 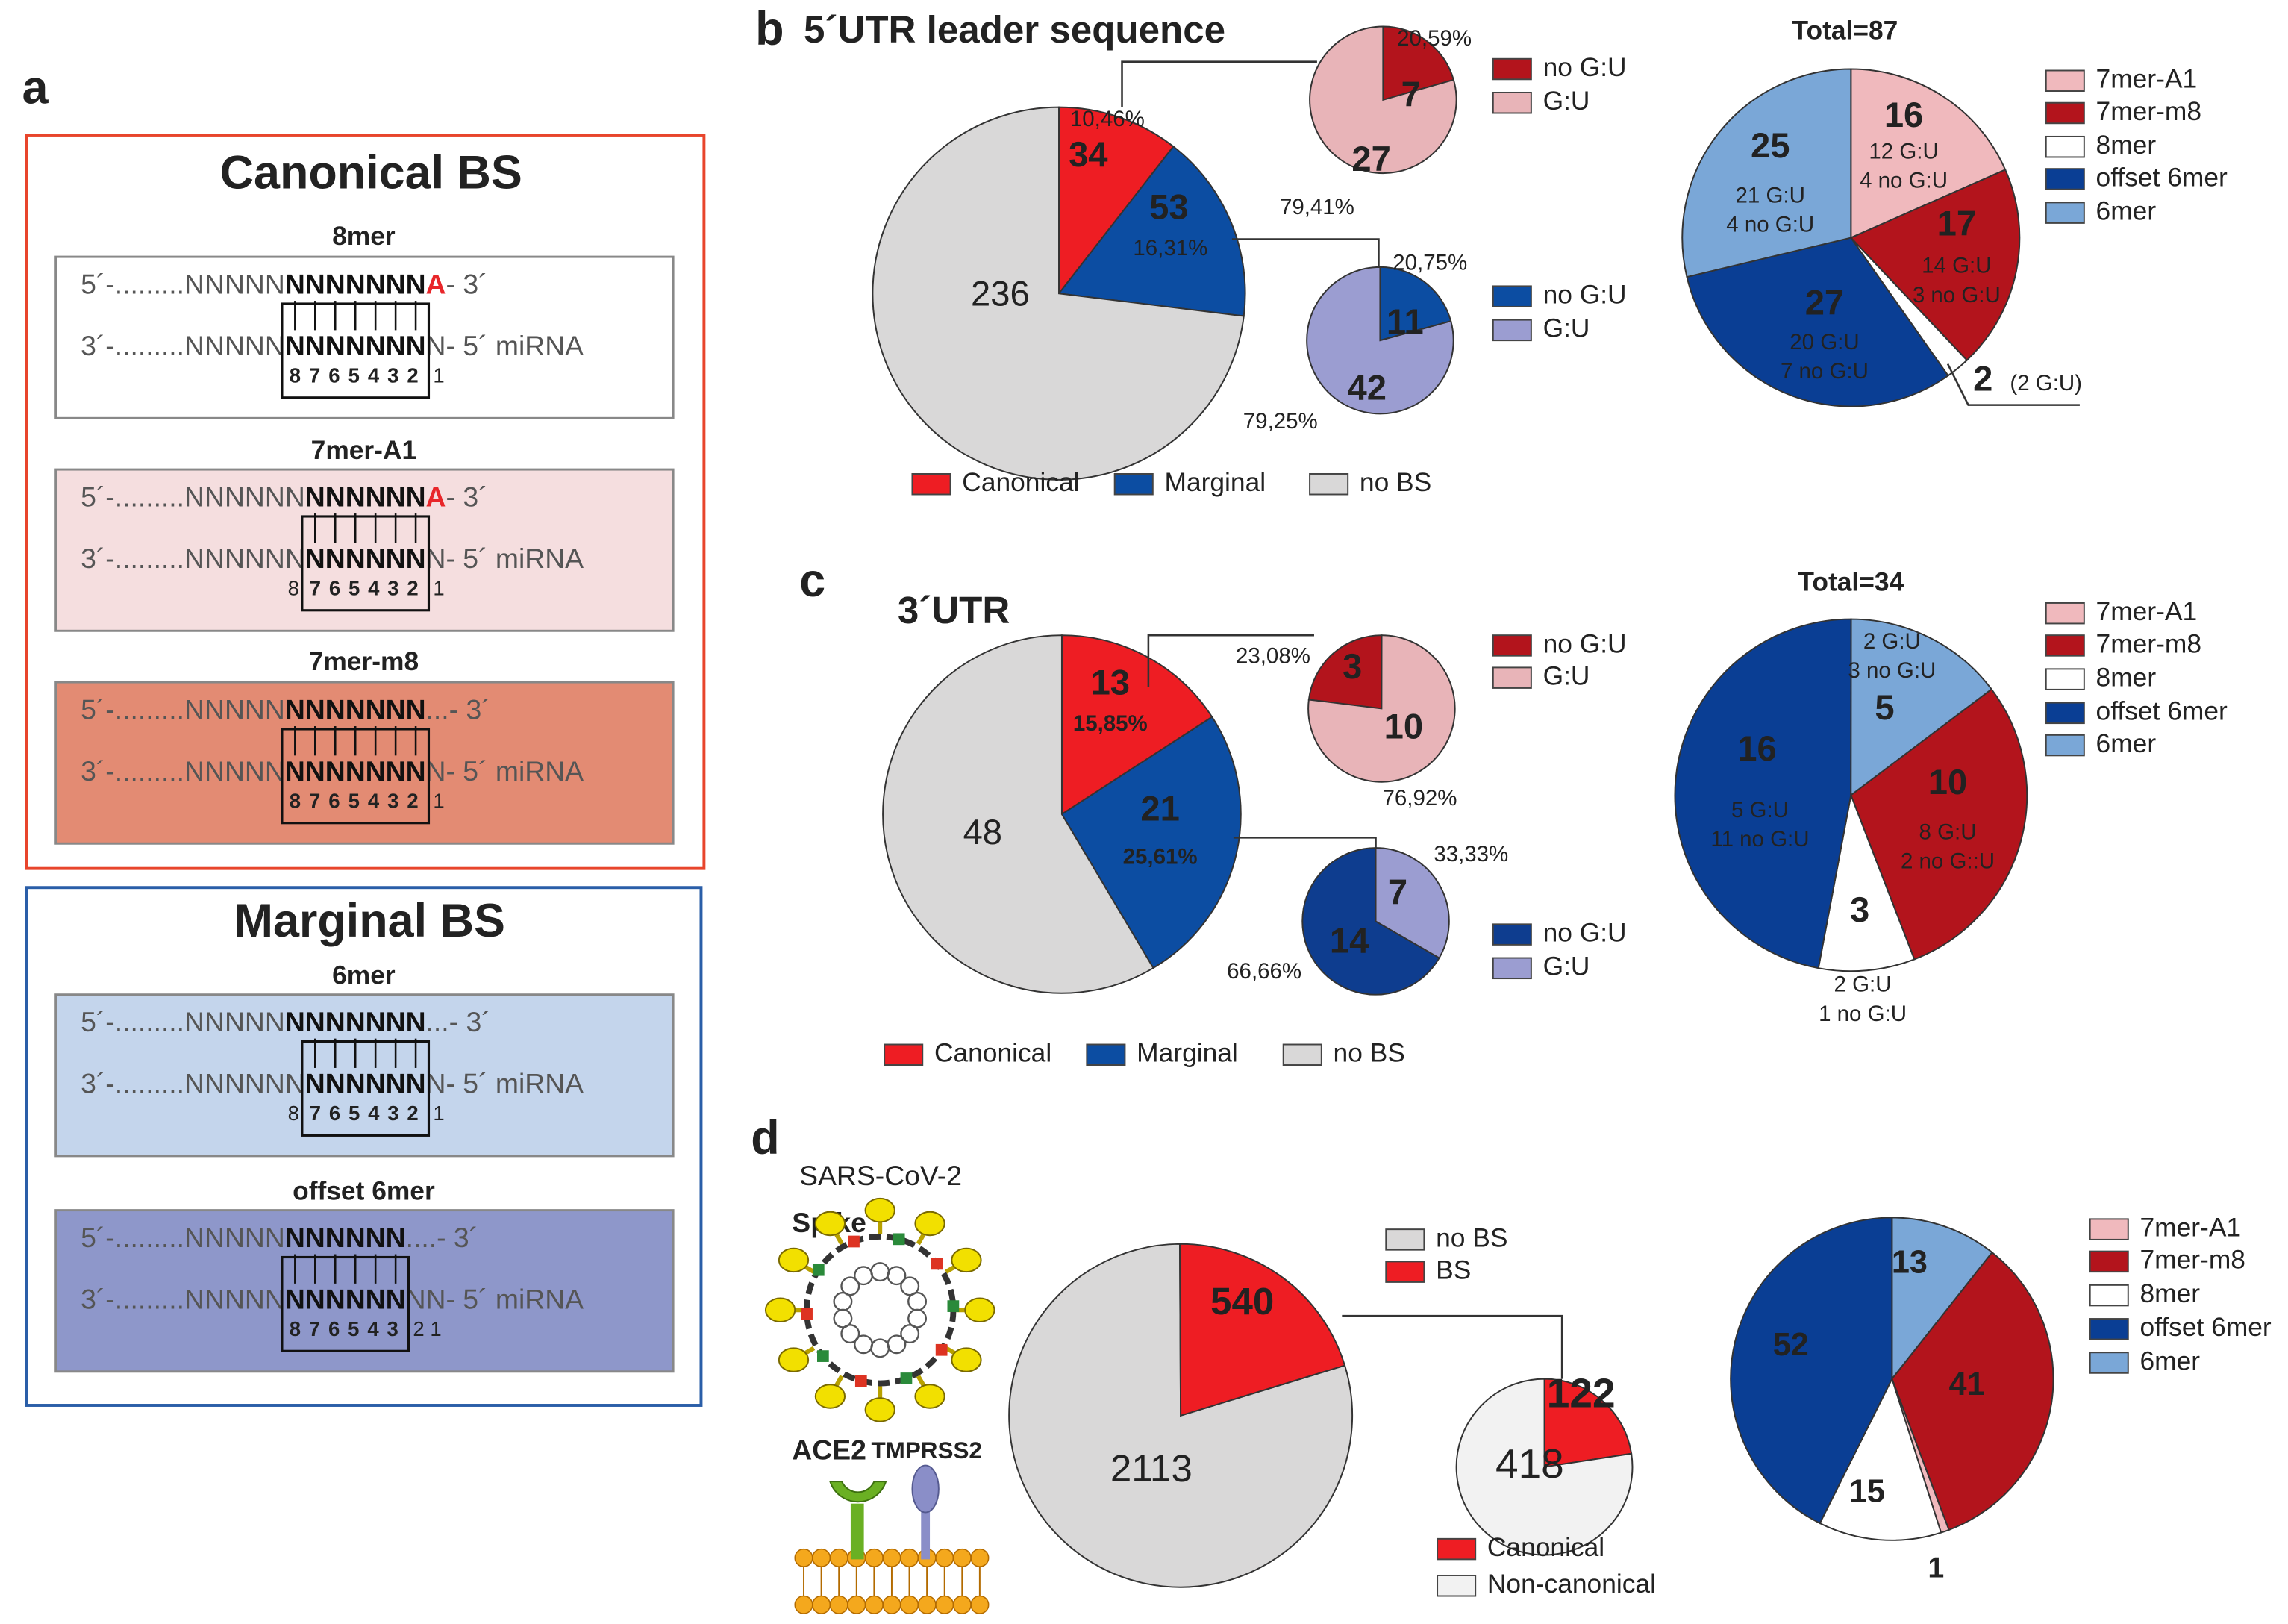 I want to click on value-label: 27, so click(x=1370, y=158).